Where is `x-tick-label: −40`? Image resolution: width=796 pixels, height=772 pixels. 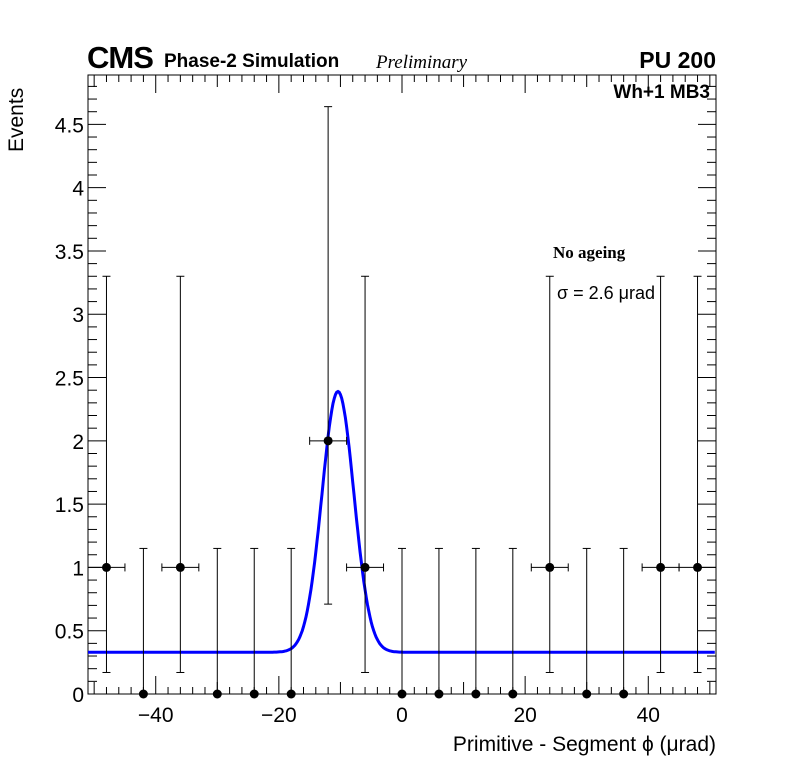
x-tick-label: −40 is located at coordinates (156, 715).